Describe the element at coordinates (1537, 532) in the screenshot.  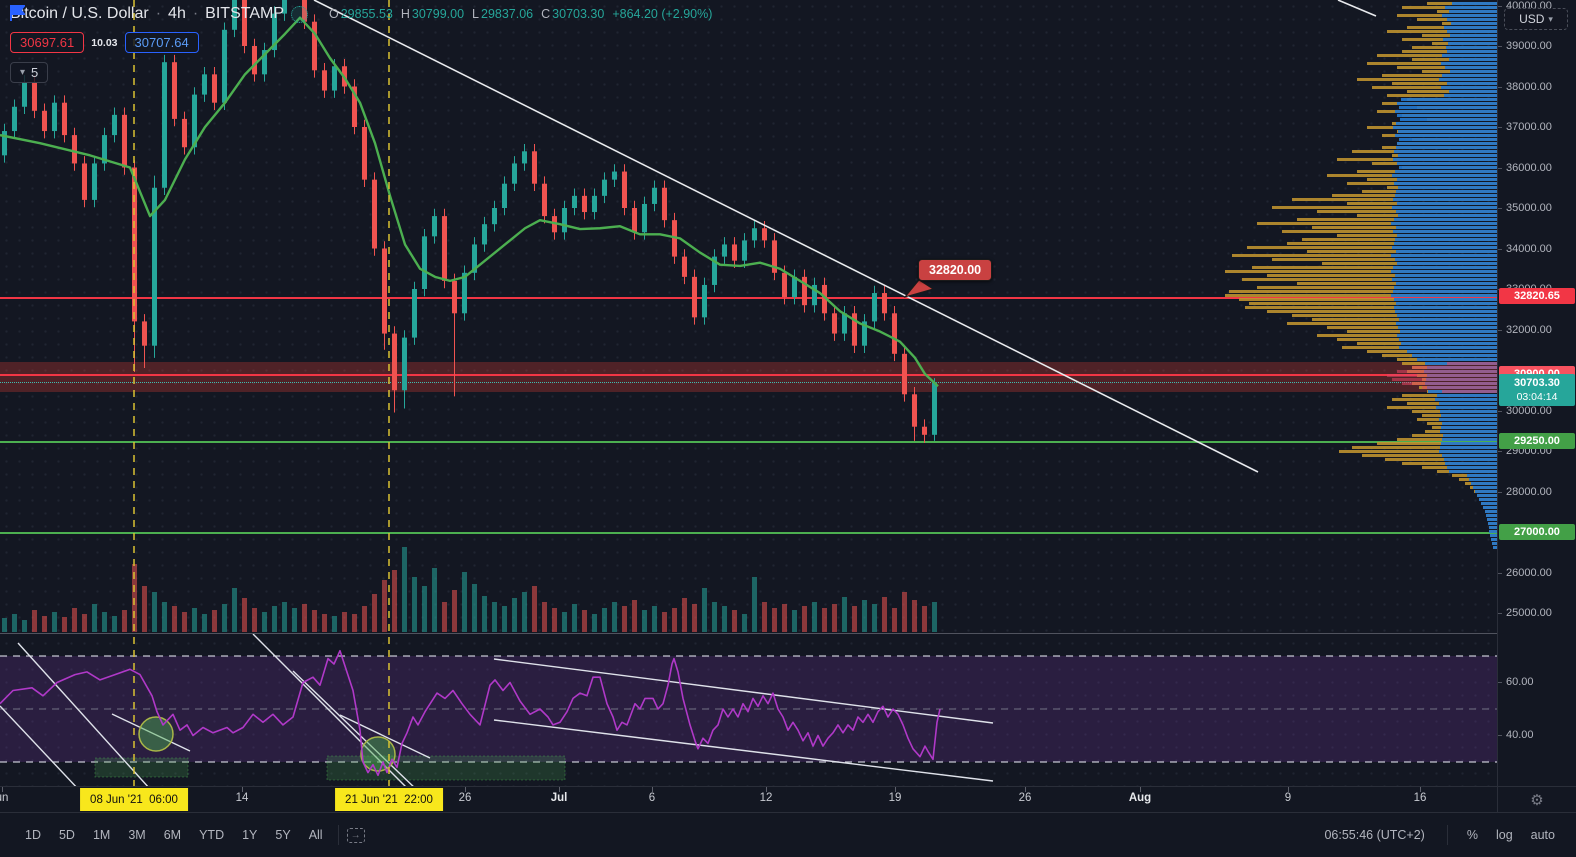
I see `price-level-label: 27000.00` at that location.